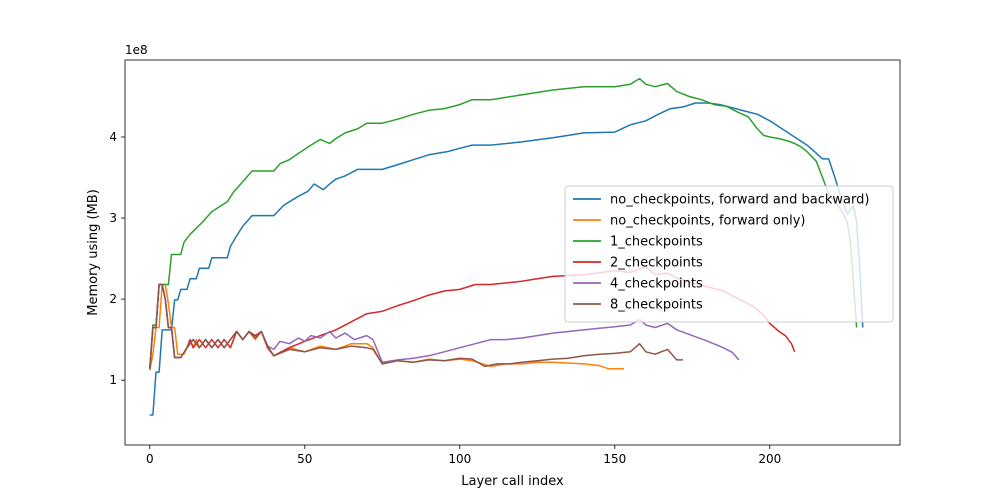  I want to click on legend-entry: 4_checkpoints, so click(656, 284).